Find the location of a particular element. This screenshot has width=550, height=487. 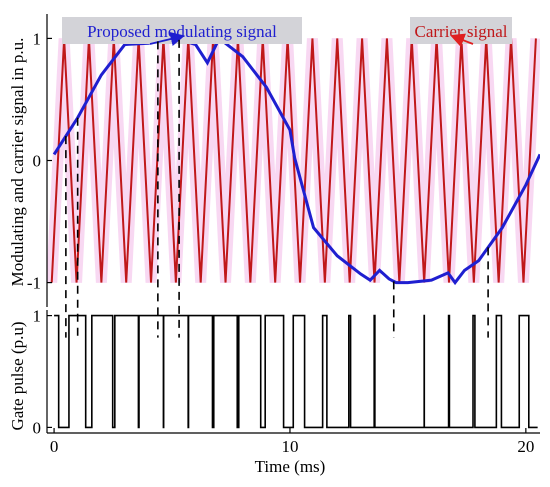

top-y-tick-label: 1 is located at coordinates (37, 38).